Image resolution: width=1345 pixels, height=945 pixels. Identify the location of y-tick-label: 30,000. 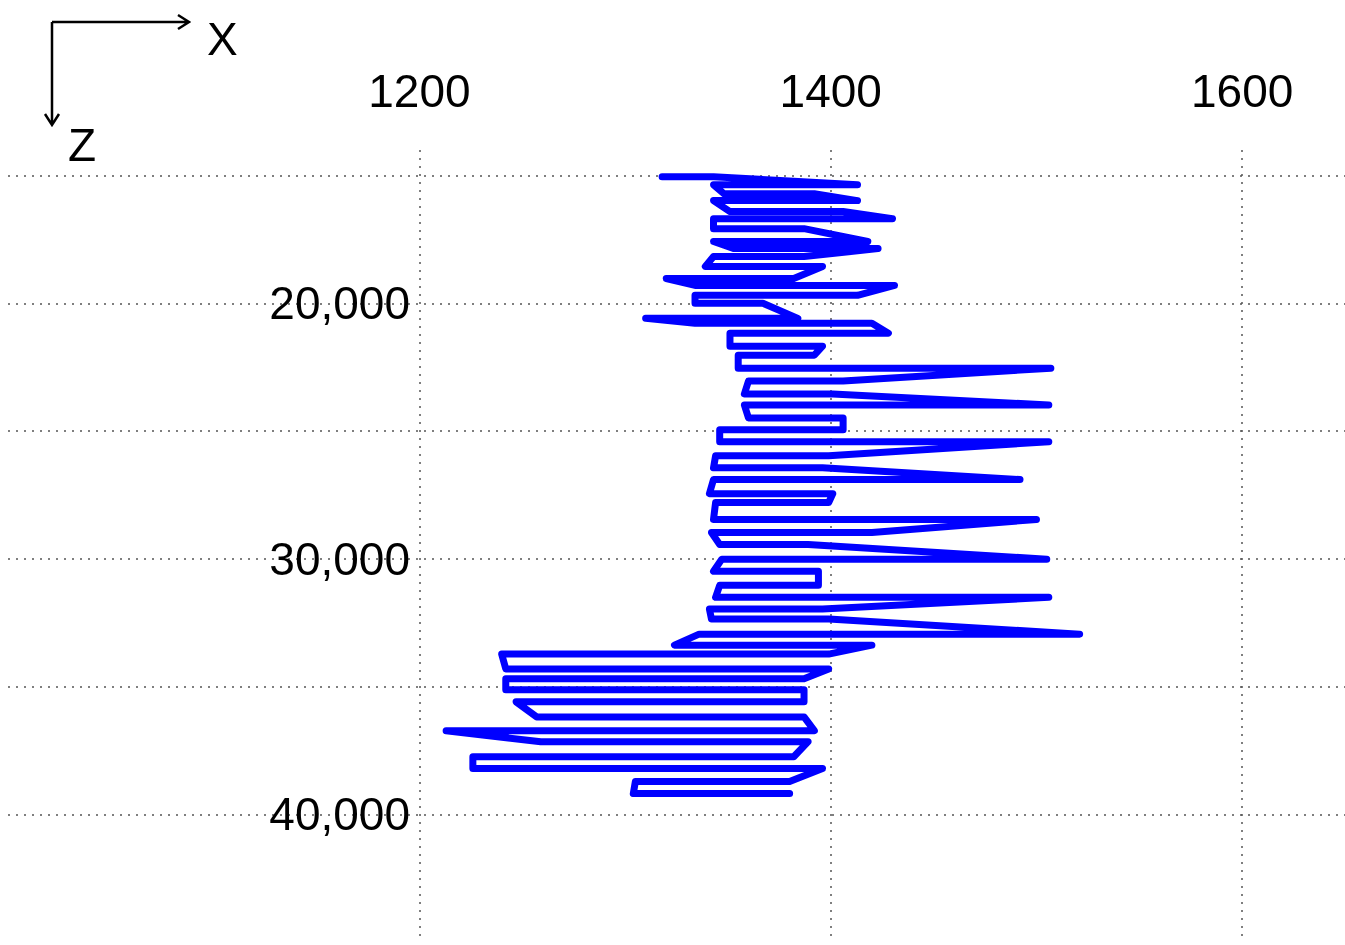
(339, 558).